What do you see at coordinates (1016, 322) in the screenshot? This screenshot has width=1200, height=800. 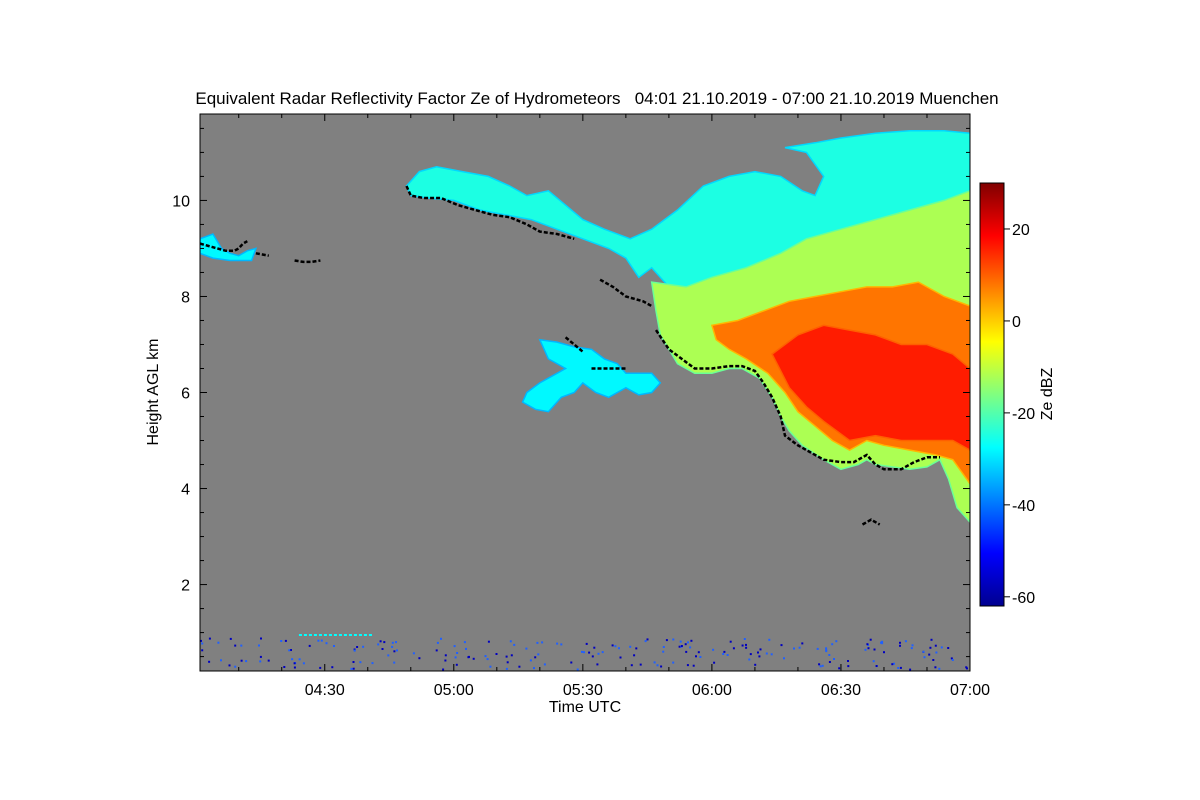 I see `colorbar-tick-label: 0` at bounding box center [1016, 322].